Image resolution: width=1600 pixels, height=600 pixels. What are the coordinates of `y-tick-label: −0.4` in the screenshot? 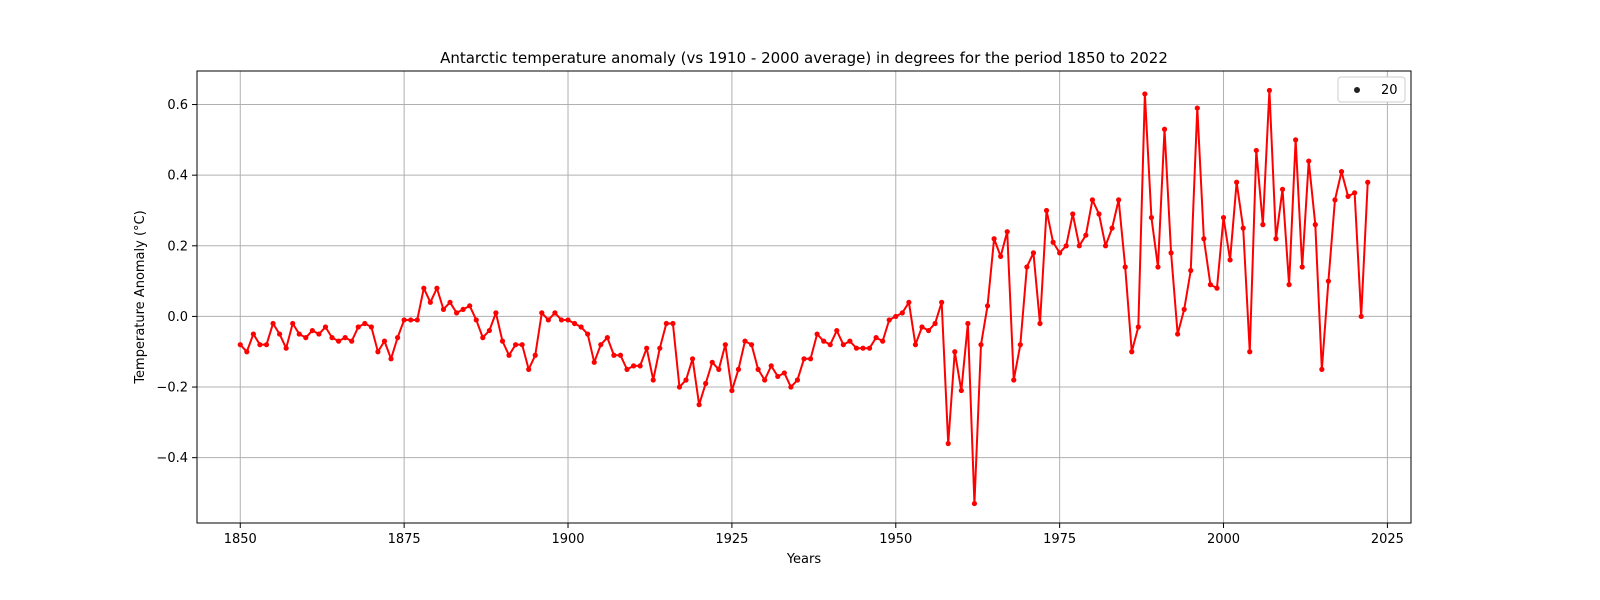 It's located at (172, 458).